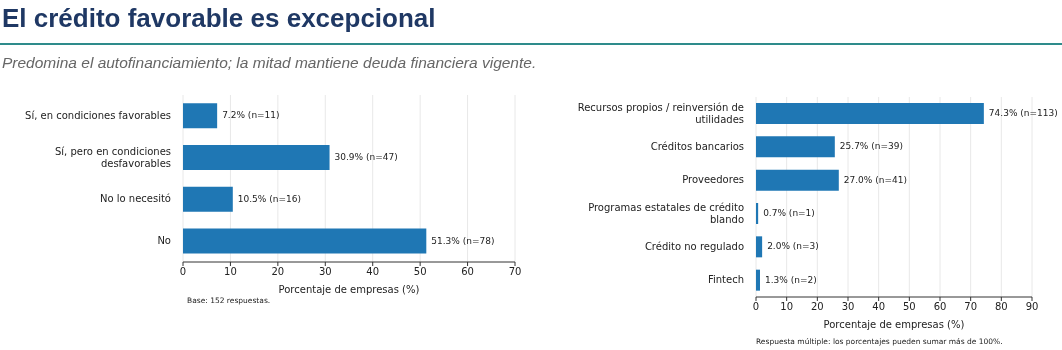  What do you see at coordinates (135, 199) in the screenshot?
I see `y-tick-label: No lo necesitó` at bounding box center [135, 199].